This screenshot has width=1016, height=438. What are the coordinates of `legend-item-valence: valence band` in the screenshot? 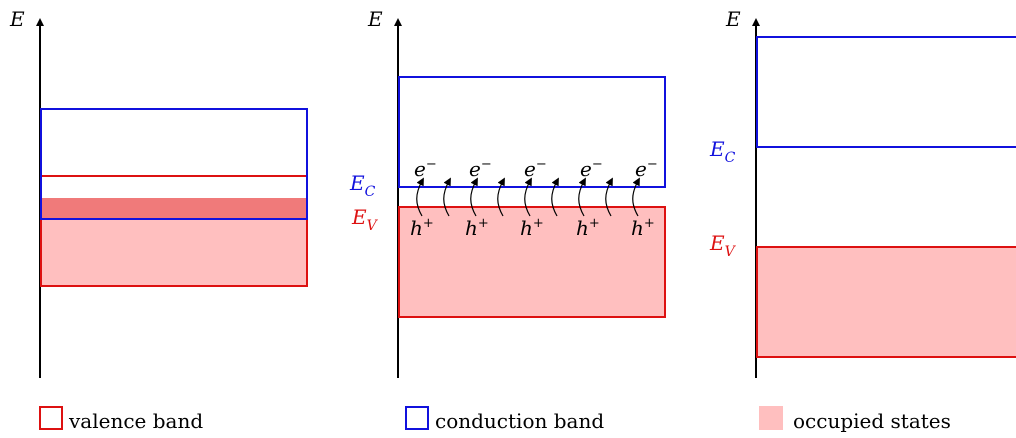 It's located at (121, 419).